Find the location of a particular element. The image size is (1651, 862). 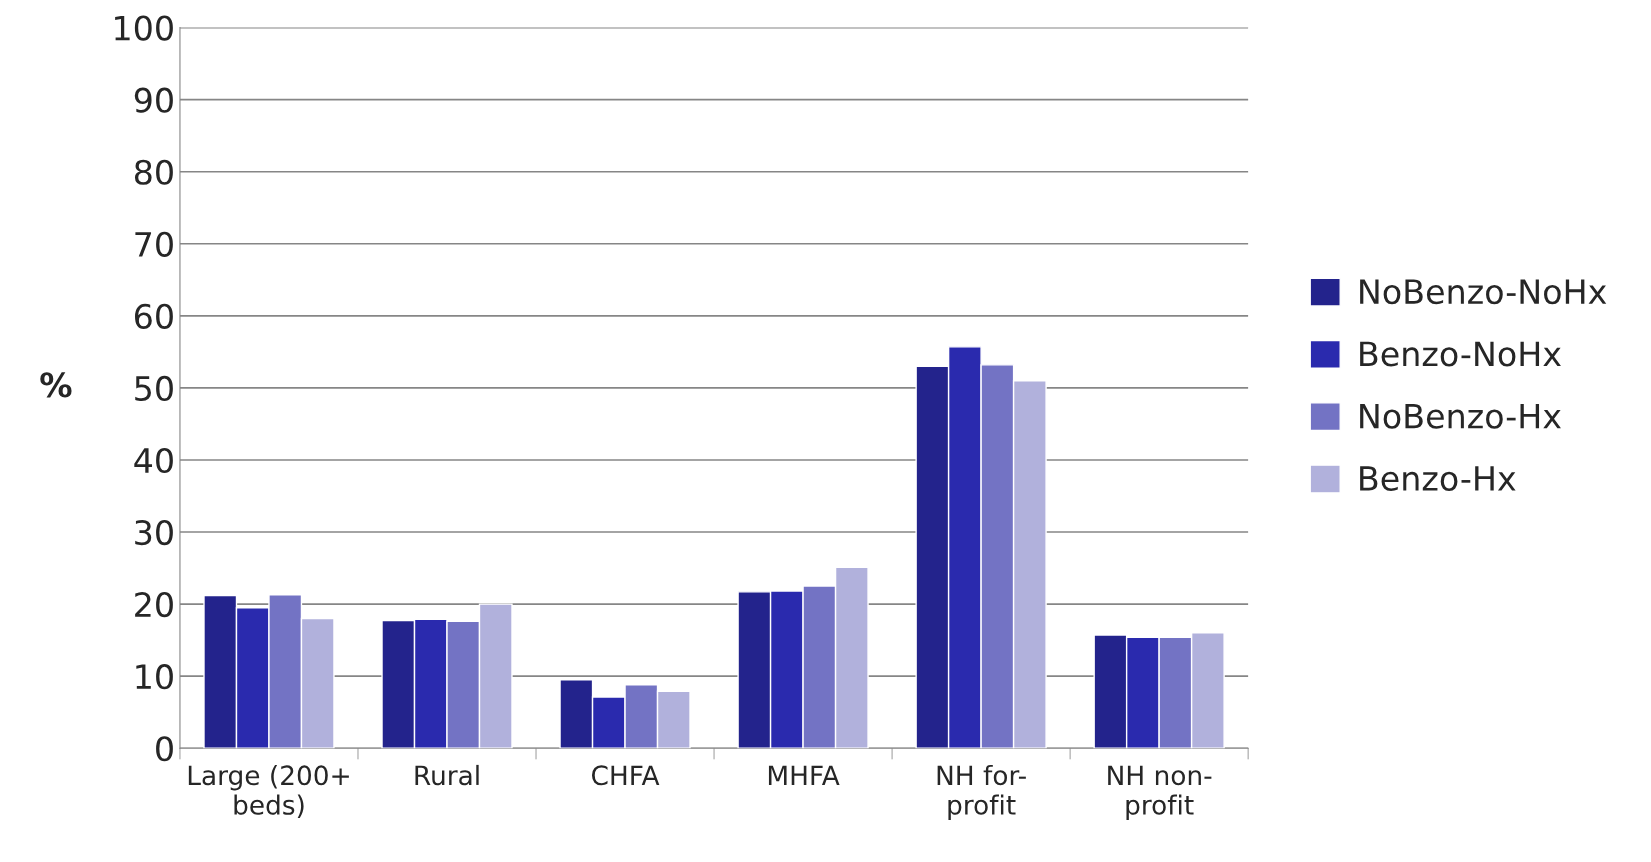

x-tick-label: NH non- profit is located at coordinates (1160, 792).